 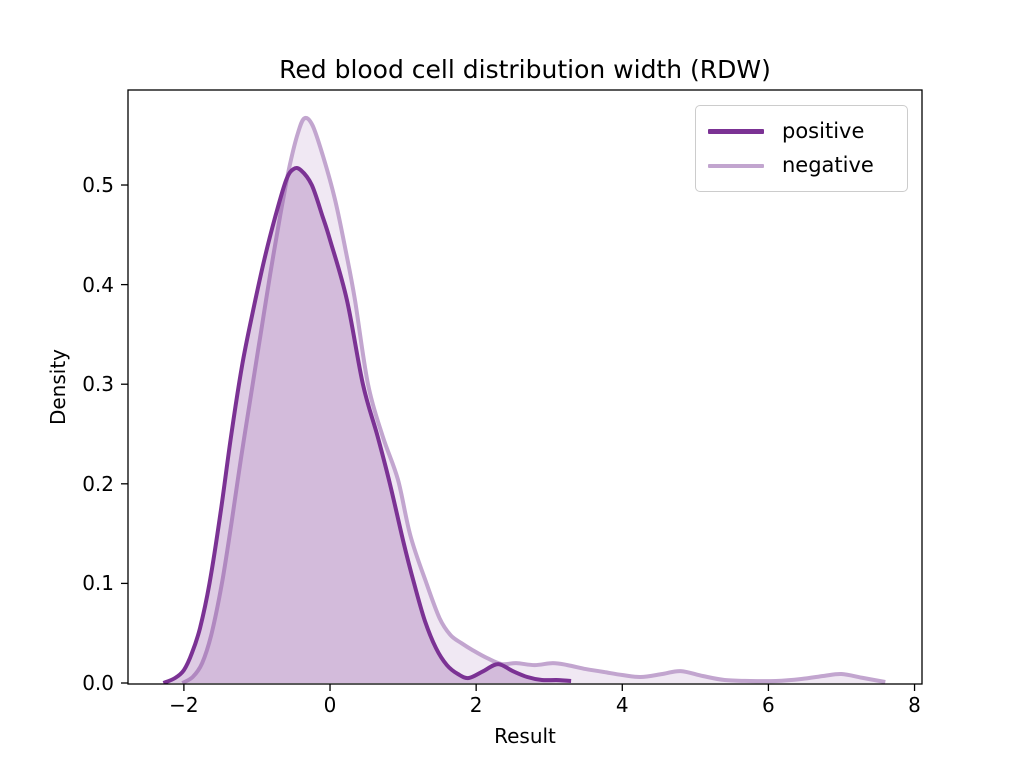 What do you see at coordinates (98, 284) in the screenshot?
I see `y-tick-label: 0.4` at bounding box center [98, 284].